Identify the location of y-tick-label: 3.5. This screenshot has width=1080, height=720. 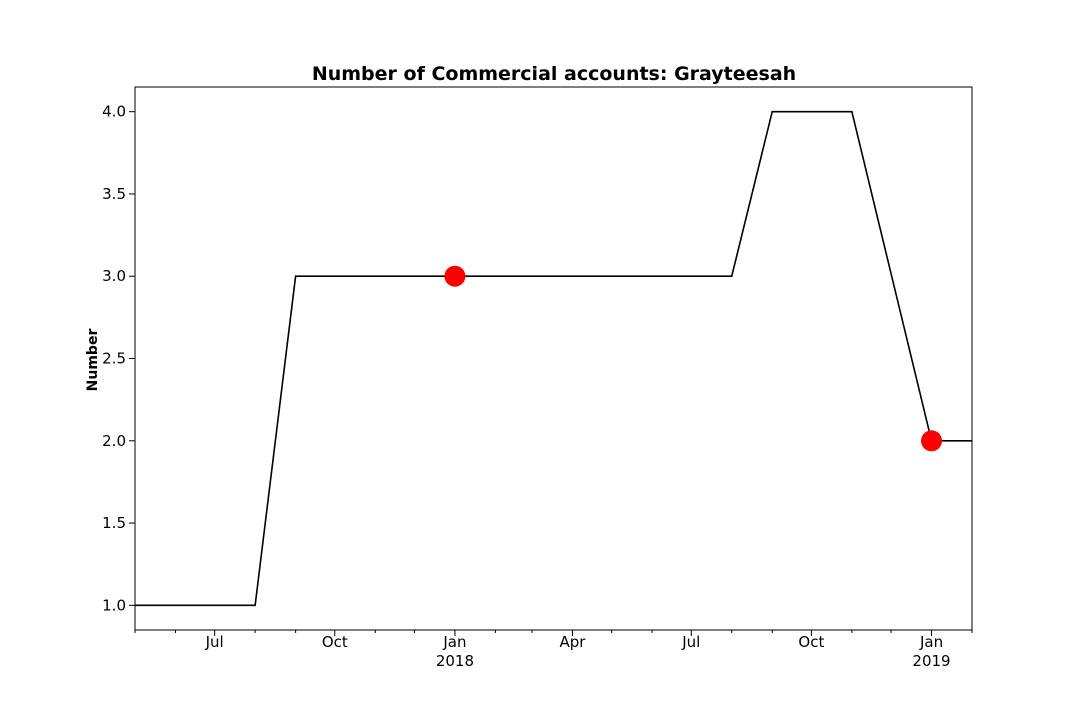
(114, 194).